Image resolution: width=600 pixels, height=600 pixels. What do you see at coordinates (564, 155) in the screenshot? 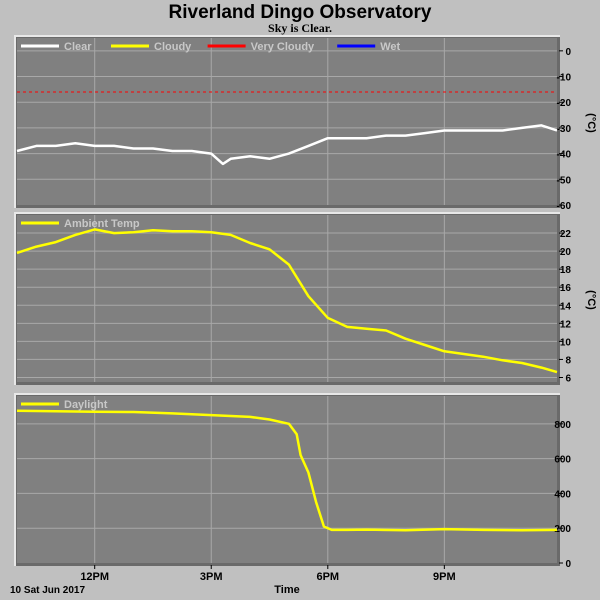
I see `y-tick-label: -40` at bounding box center [564, 155].